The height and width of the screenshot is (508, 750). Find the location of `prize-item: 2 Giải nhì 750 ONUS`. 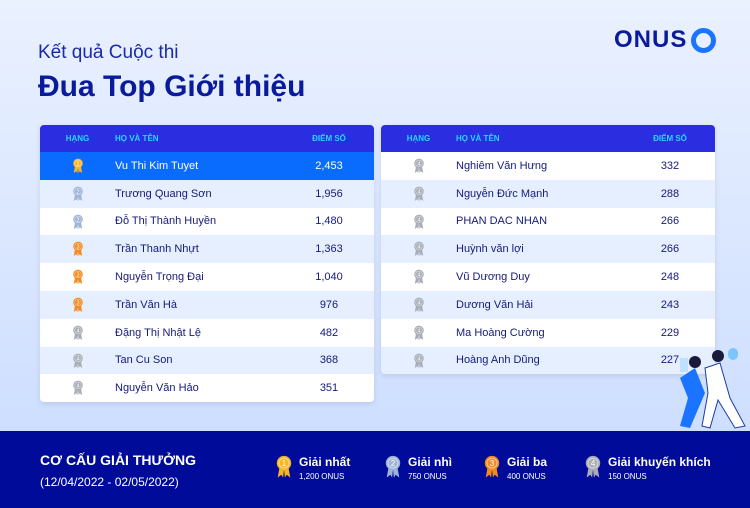

prize-item: 2 Giải nhì 750 ONUS is located at coordinates (418, 469).